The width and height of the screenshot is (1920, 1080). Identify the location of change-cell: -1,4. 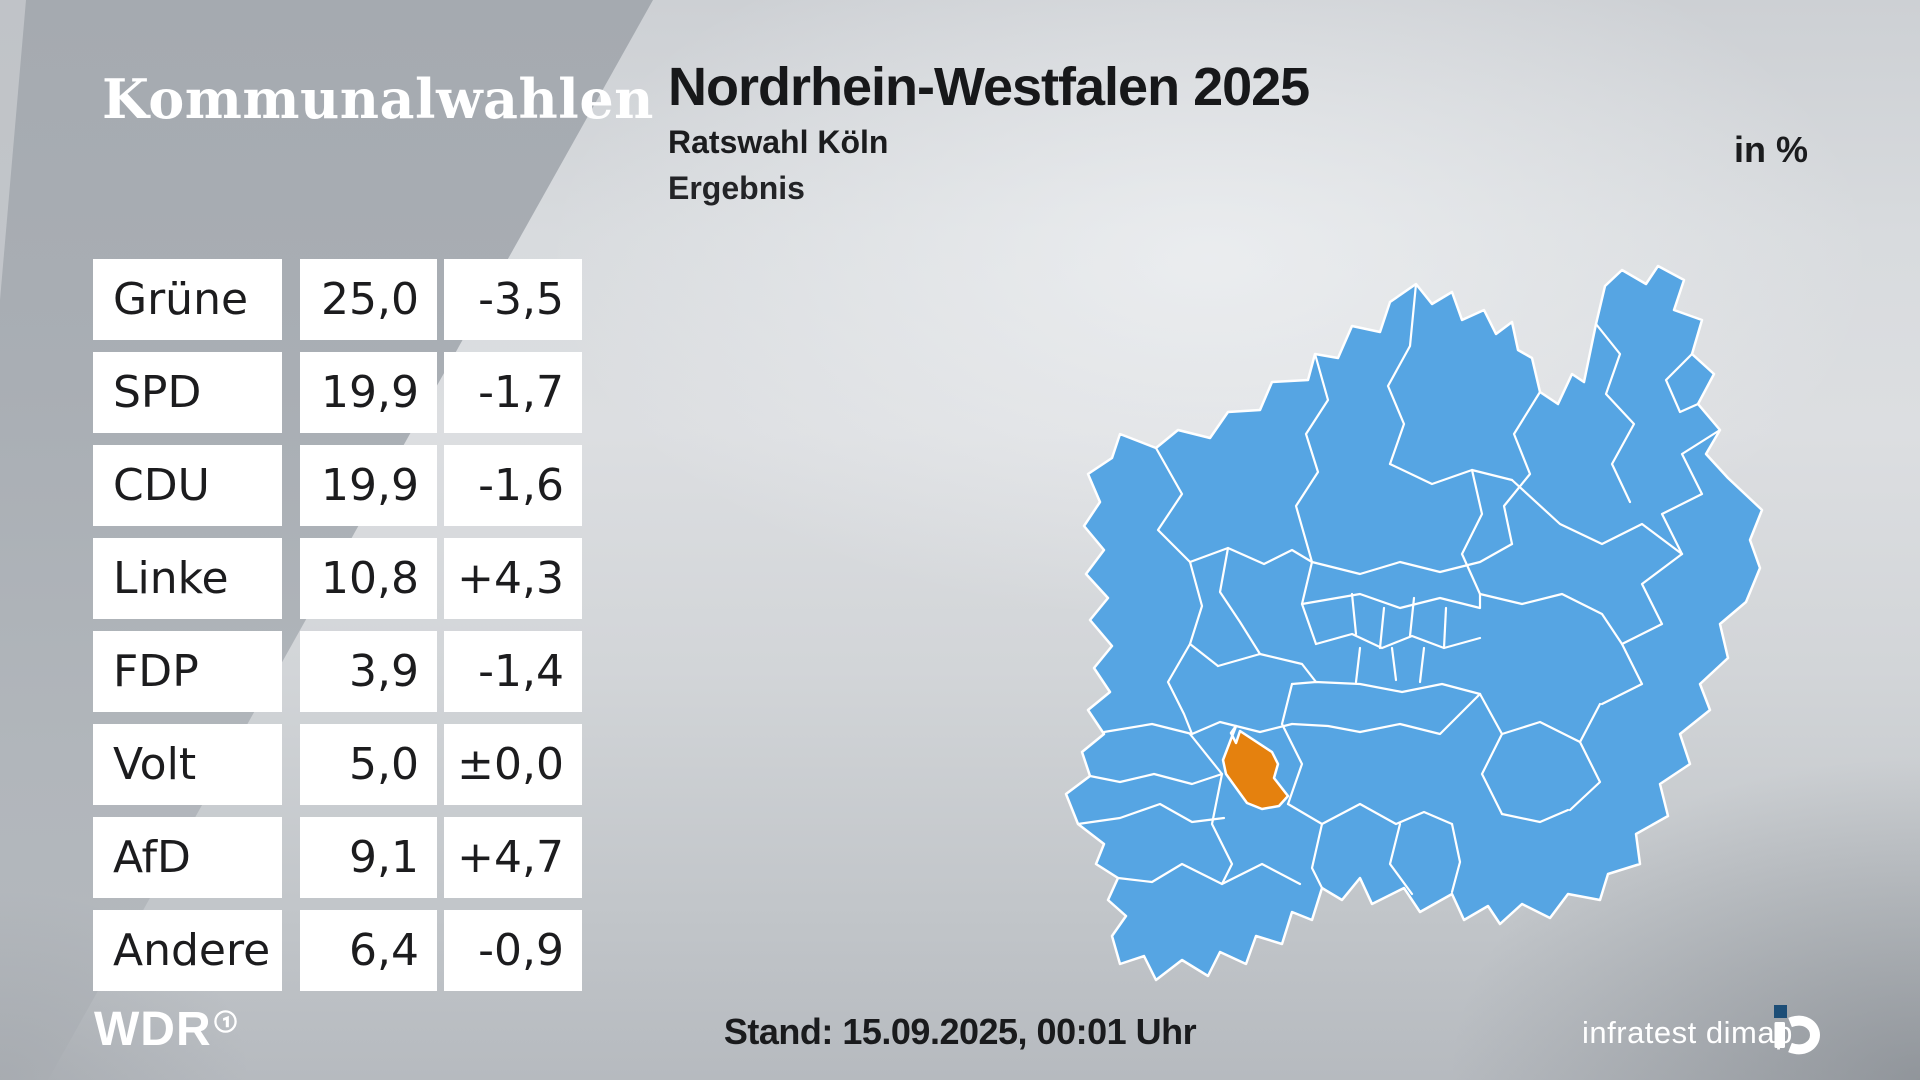
(513, 671).